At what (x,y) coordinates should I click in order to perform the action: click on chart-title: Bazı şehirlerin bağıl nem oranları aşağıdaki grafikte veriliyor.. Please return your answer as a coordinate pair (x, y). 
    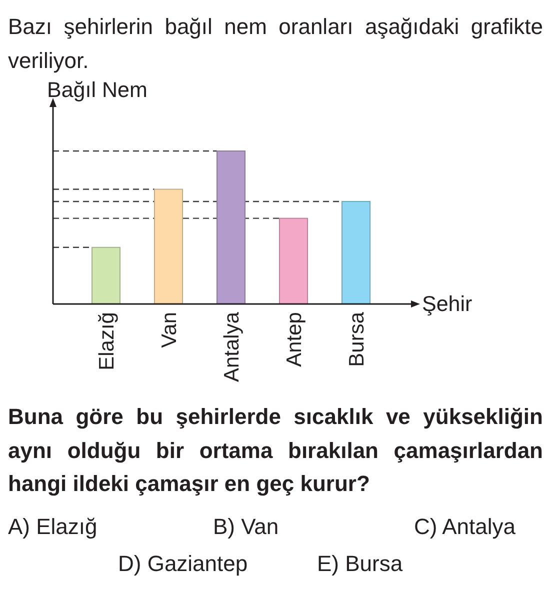
    Looking at the image, I should click on (275, 44).